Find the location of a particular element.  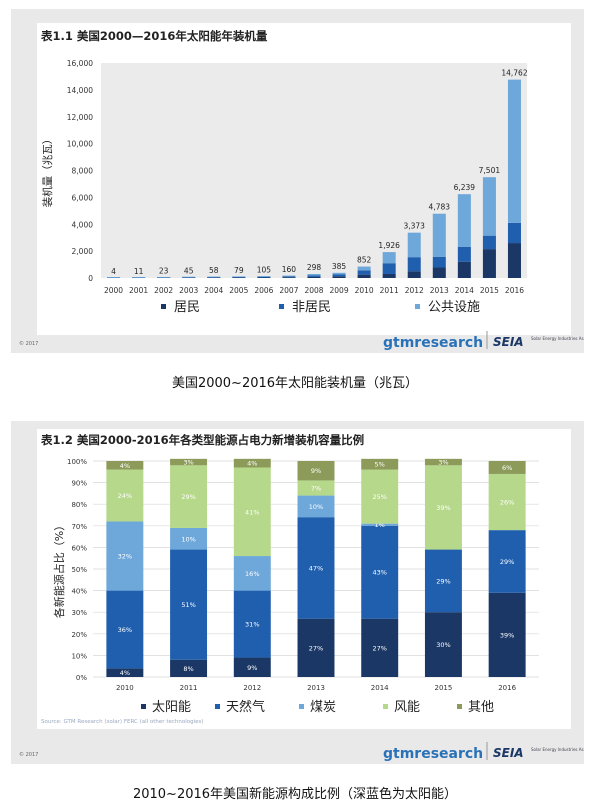

seia-logo: SEIA is located at coordinates (508, 753).